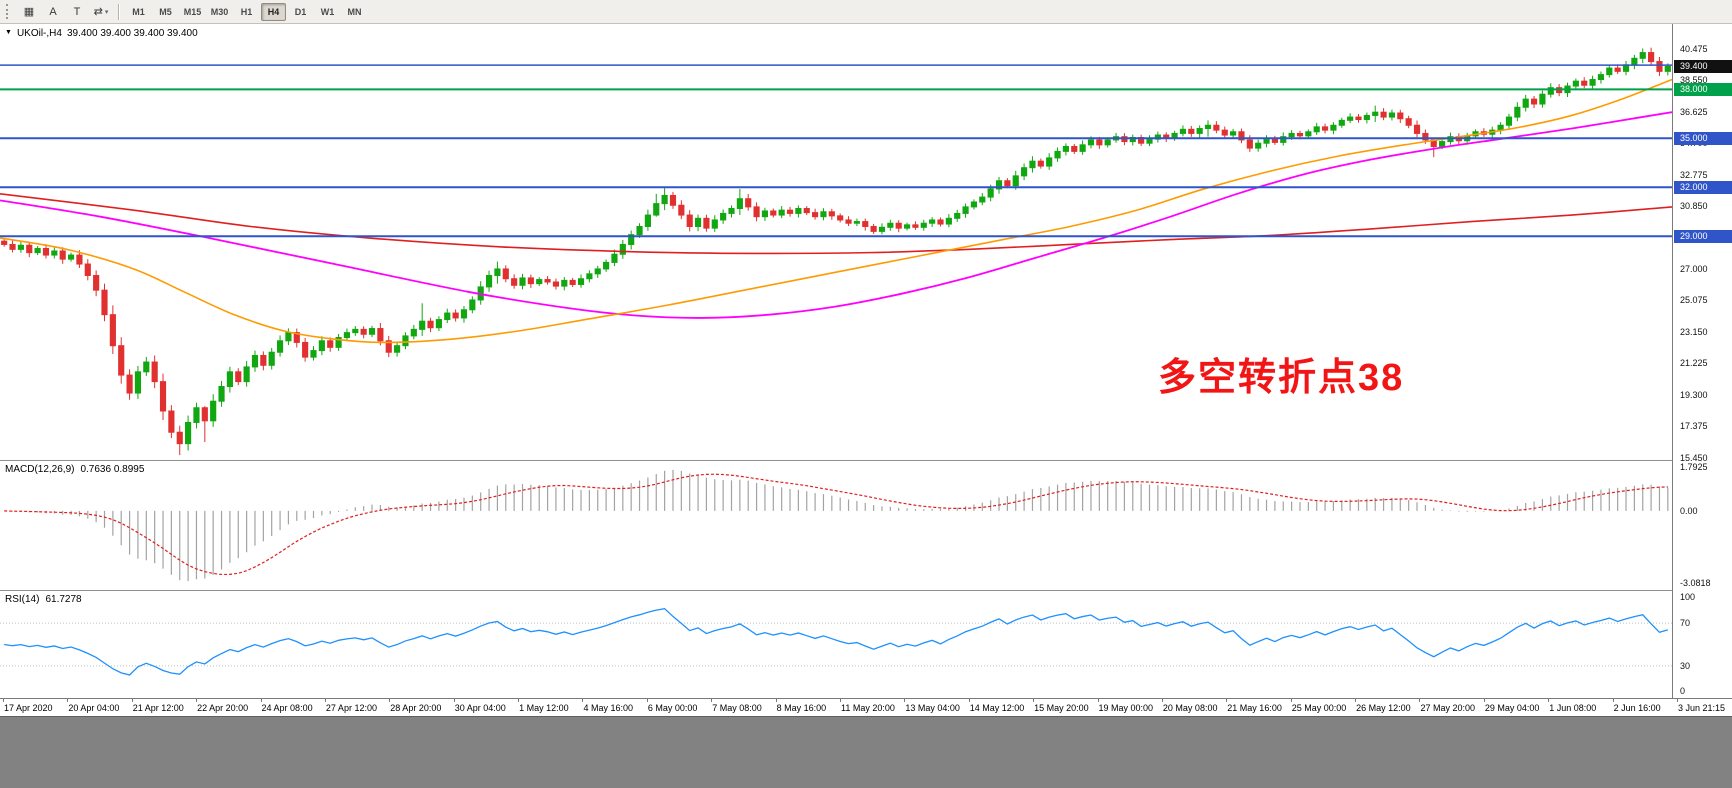  What do you see at coordinates (22, 599) in the screenshot?
I see `rsi-name: RSI(14)` at bounding box center [22, 599].